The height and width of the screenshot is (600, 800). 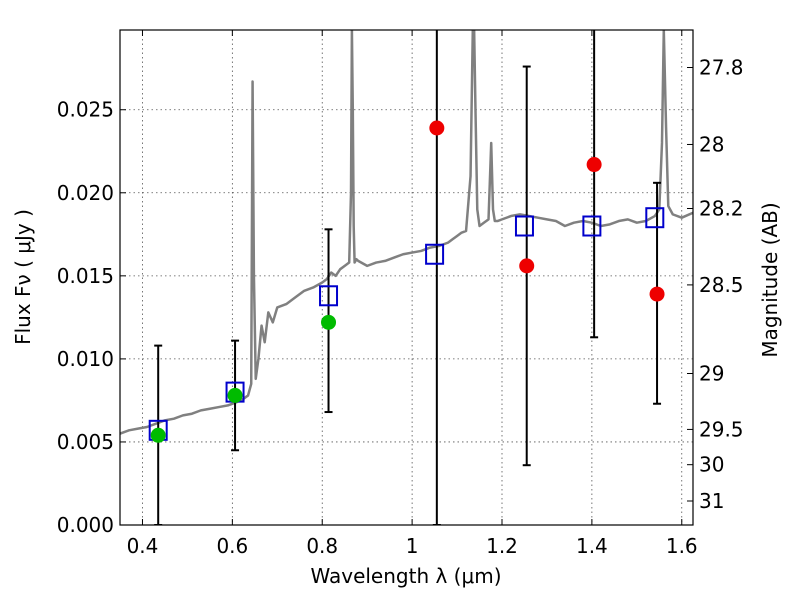 What do you see at coordinates (85, 193) in the screenshot?
I see `y-tick-label: 0.020` at bounding box center [85, 193].